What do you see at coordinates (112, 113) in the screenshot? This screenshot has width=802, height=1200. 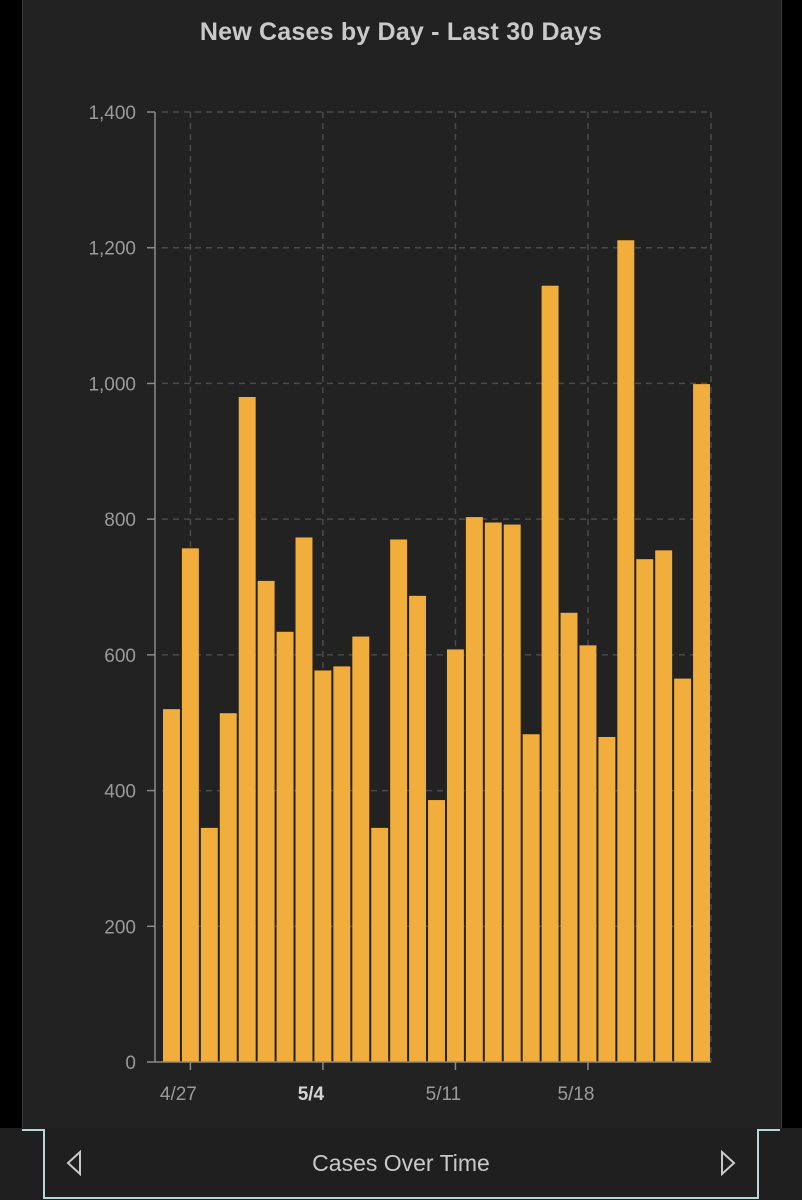 I see `y-tick-label: 1,400` at bounding box center [112, 113].